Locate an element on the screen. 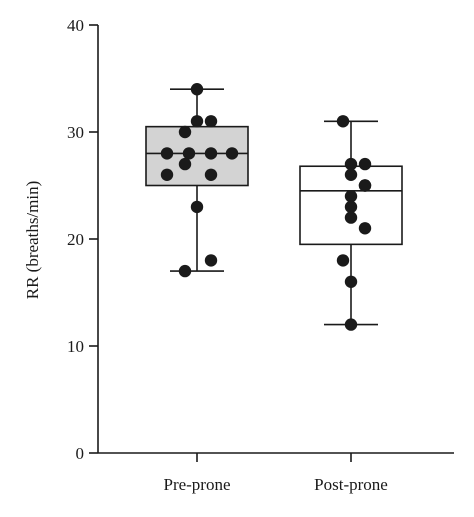 This screenshot has width=474, height=517. x-ticks: Pre-prone Post-prone is located at coordinates (275, 473).